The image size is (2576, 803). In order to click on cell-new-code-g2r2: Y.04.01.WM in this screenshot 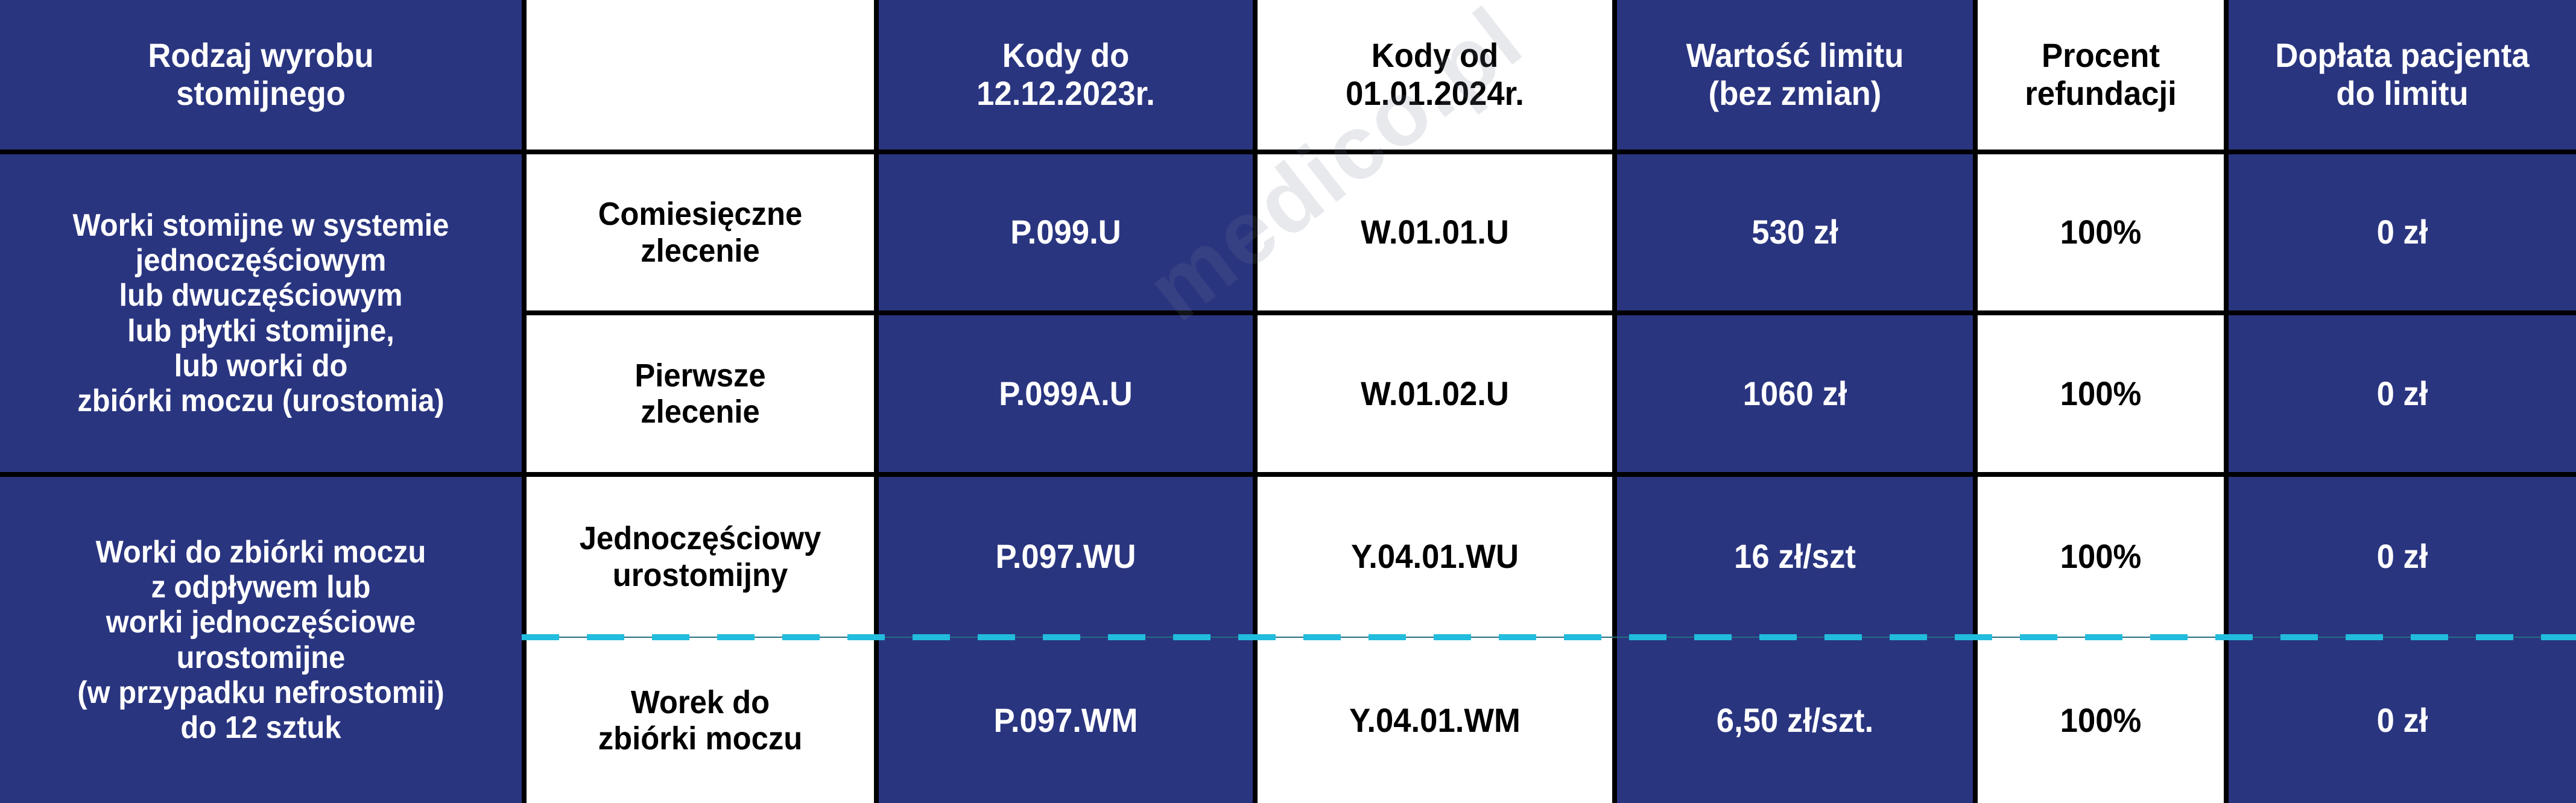, I will do `click(1435, 720)`.